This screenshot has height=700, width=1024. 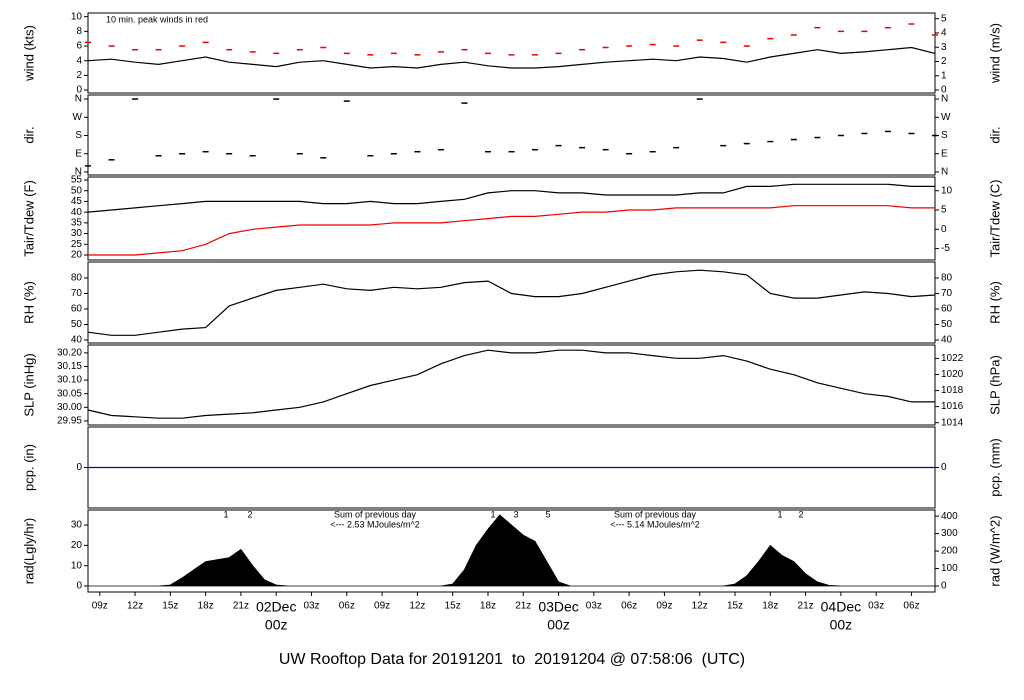 What do you see at coordinates (944, 61) in the screenshot?
I see `y2-tick-label: 2` at bounding box center [944, 61].